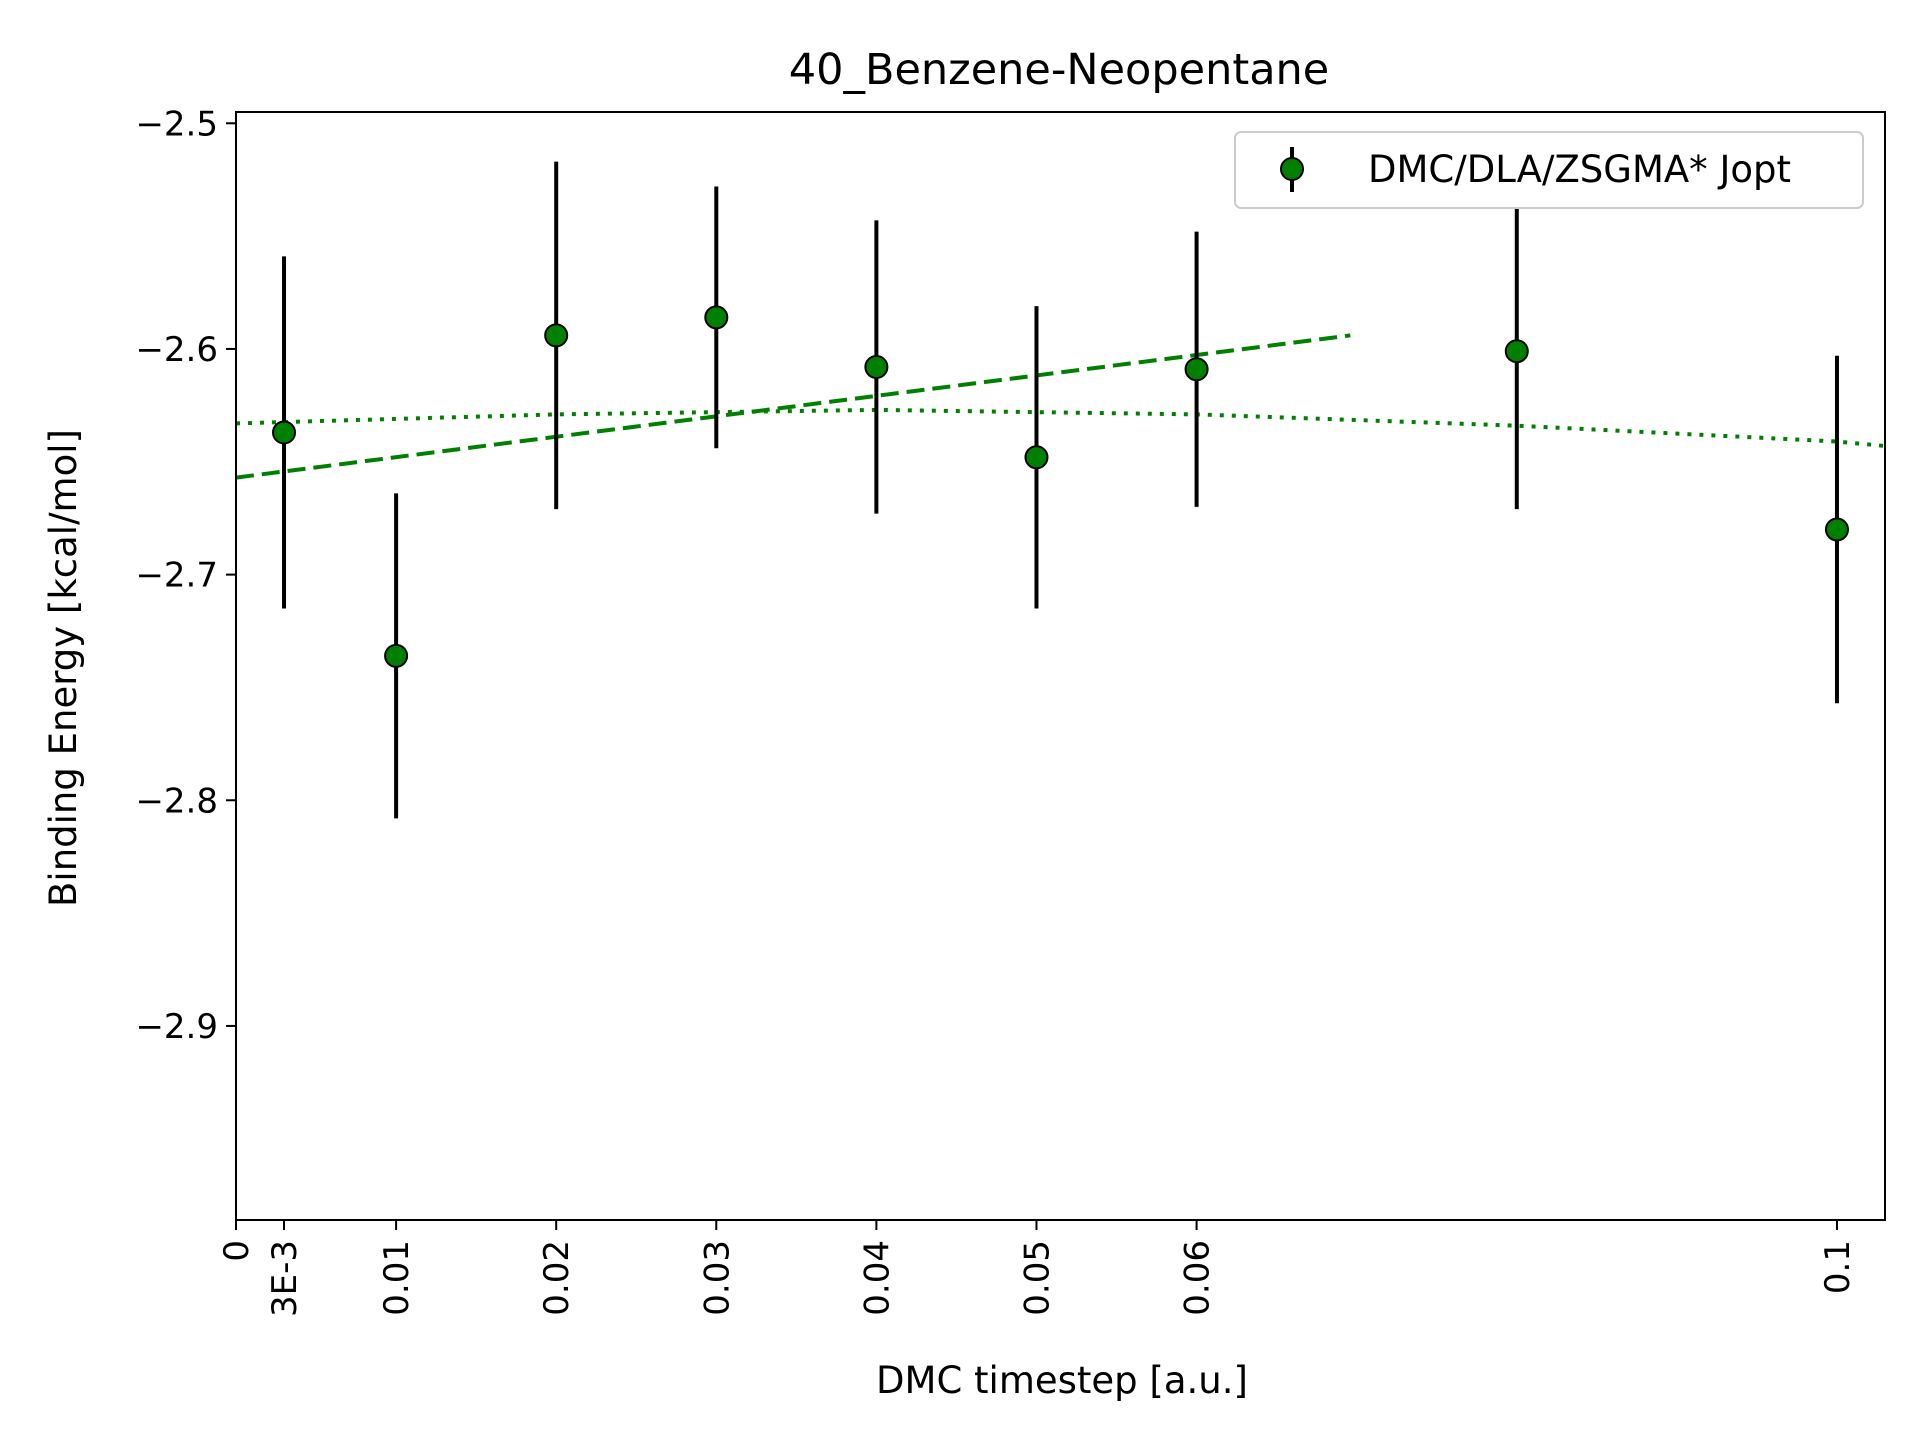 The height and width of the screenshot is (1440, 1920). I want to click on y-tick-label: −2.9, so click(176, 1027).